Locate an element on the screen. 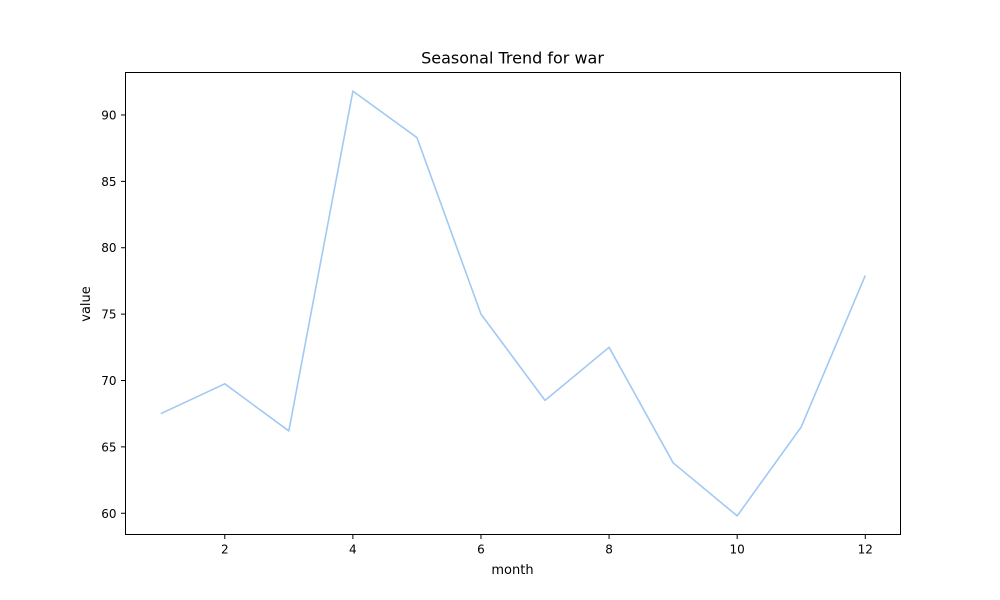 This screenshot has height=600, width=1000. y-tick-label: 90 is located at coordinates (108, 115).